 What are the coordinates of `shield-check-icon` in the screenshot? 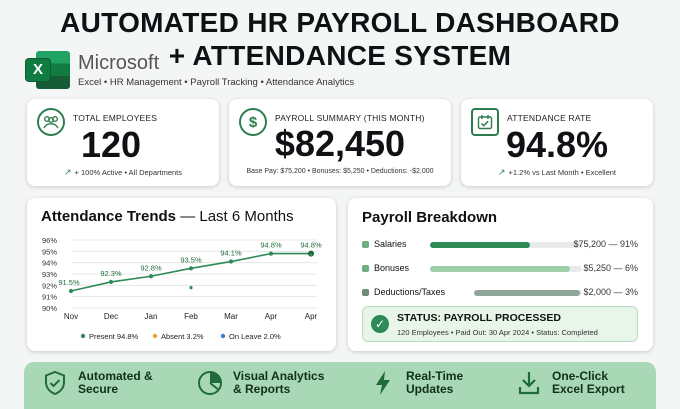 It's located at (55, 383).